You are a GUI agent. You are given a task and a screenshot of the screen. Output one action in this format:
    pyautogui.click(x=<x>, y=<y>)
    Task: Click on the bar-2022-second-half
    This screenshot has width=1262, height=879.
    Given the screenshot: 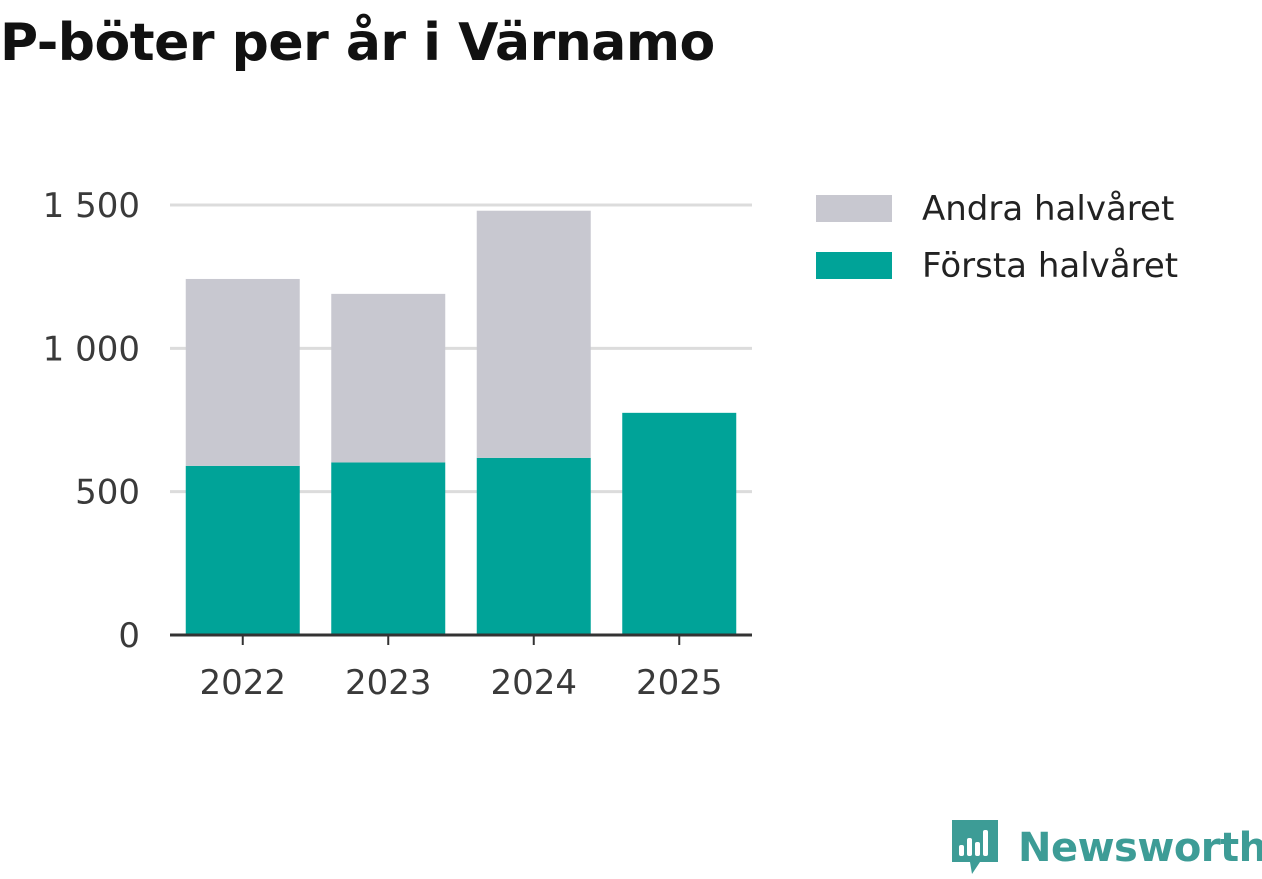 What is the action you would take?
    pyautogui.click(x=242, y=372)
    